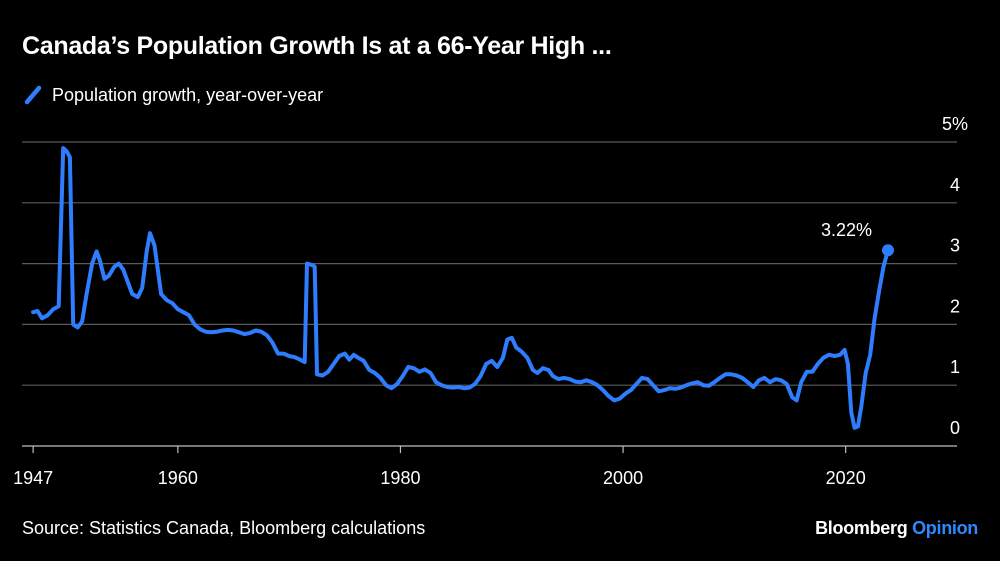 Image resolution: width=1000 pixels, height=561 pixels. I want to click on x-tick-label-1: 1960, so click(178, 478).